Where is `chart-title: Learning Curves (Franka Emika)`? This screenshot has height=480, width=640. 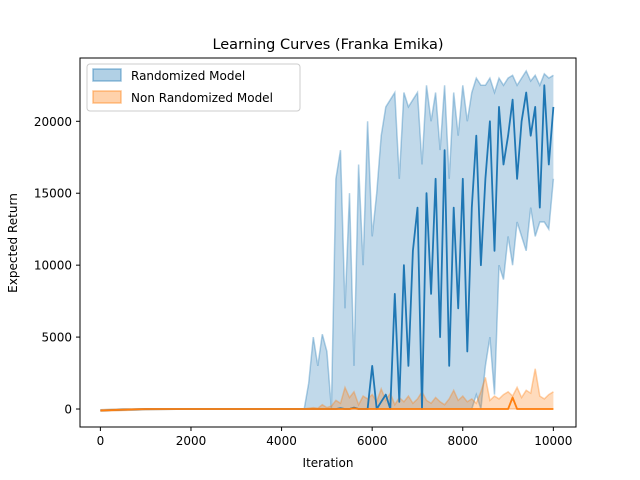
chart-title: Learning Curves (Franka Emika) is located at coordinates (327, 45).